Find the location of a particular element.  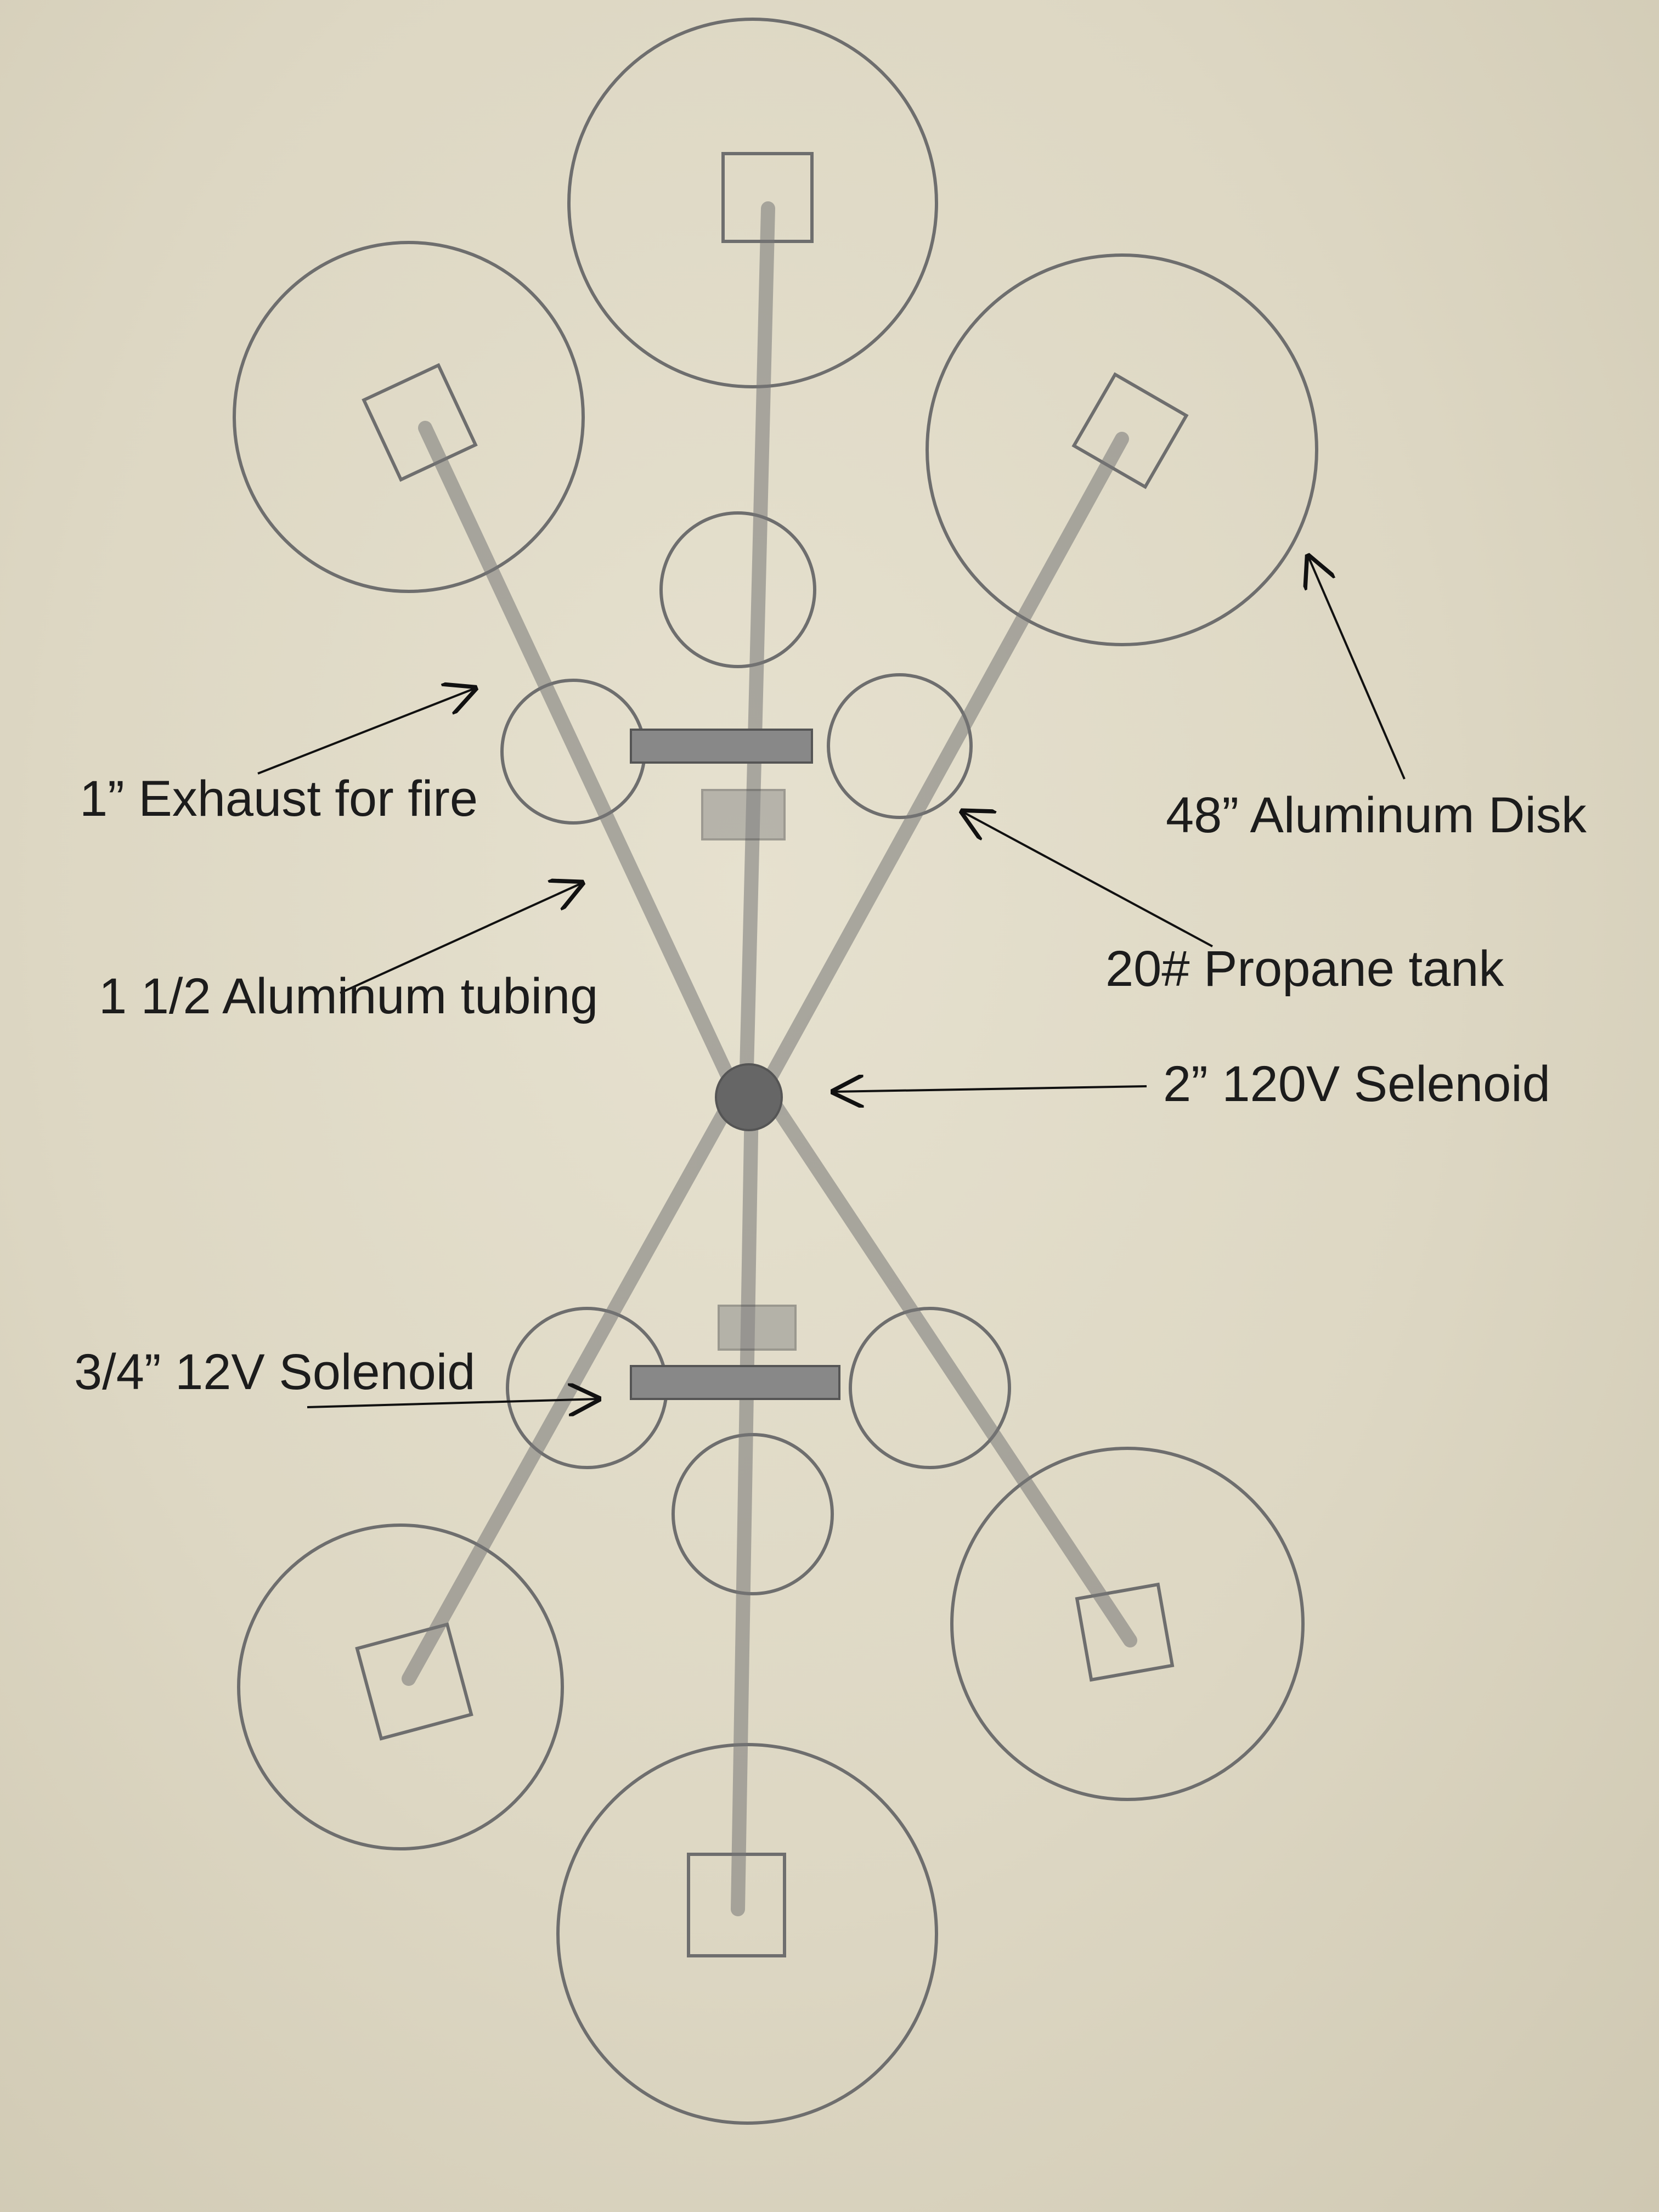

disk-lower-right is located at coordinates (1128, 1624).